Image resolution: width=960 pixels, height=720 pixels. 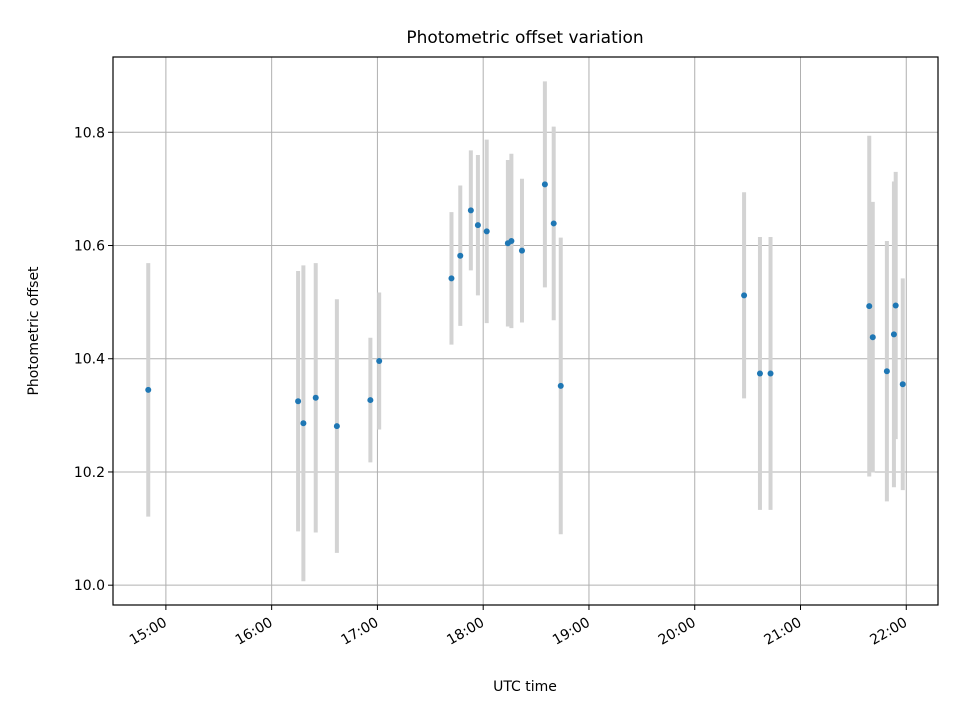 I want to click on chart-title: Photometric offset variation, so click(x=524, y=38).